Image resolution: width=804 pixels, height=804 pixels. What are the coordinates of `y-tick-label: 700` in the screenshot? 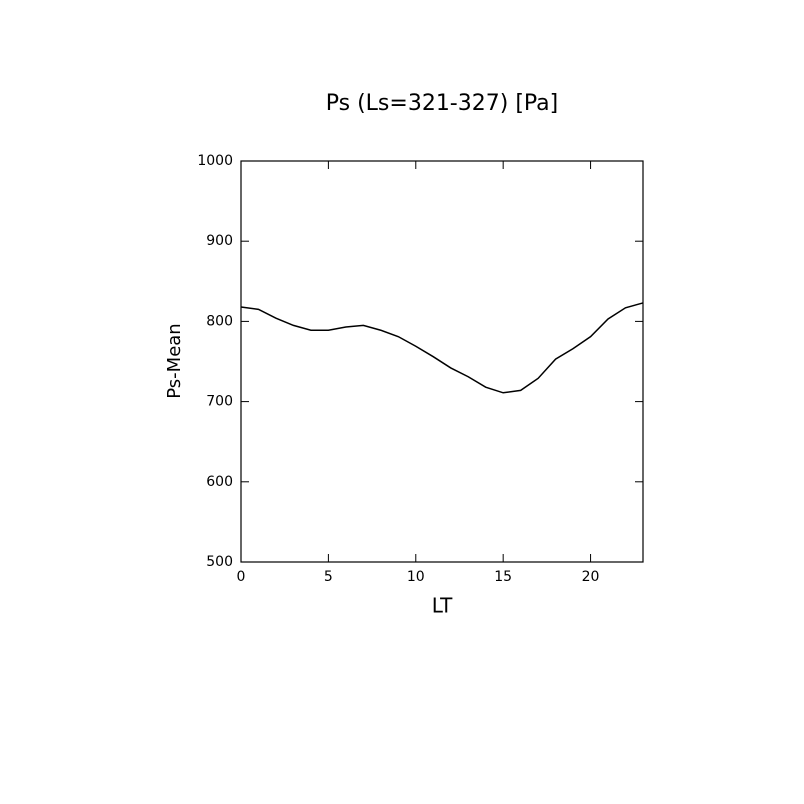 It's located at (219, 402).